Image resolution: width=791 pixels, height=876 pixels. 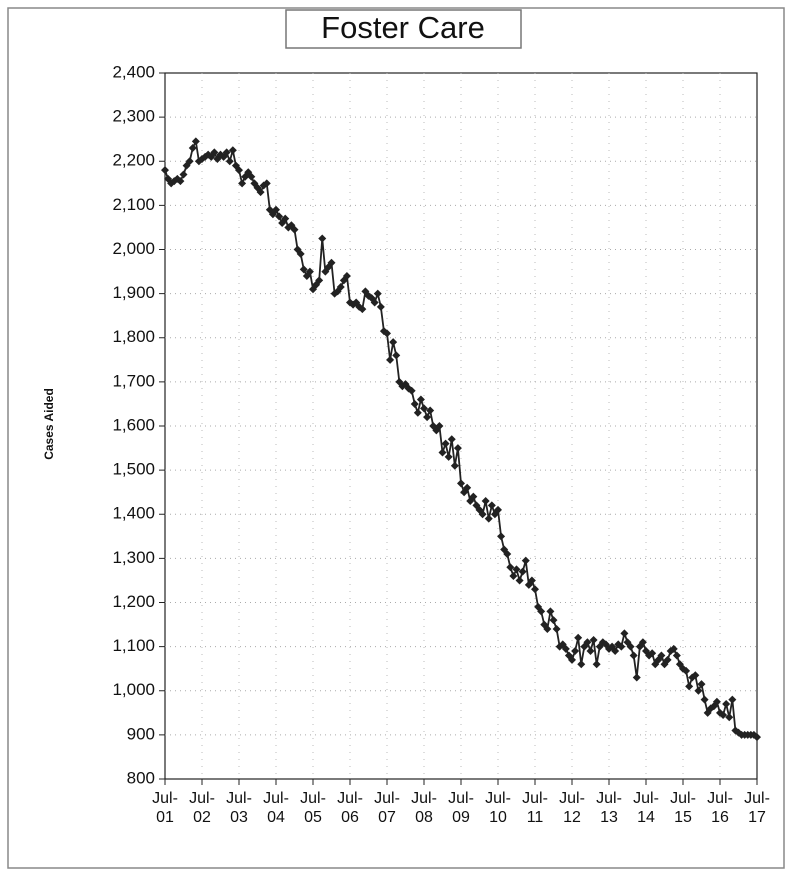 I want to click on x-tick-label: Jul-07, so click(x=387, y=808).